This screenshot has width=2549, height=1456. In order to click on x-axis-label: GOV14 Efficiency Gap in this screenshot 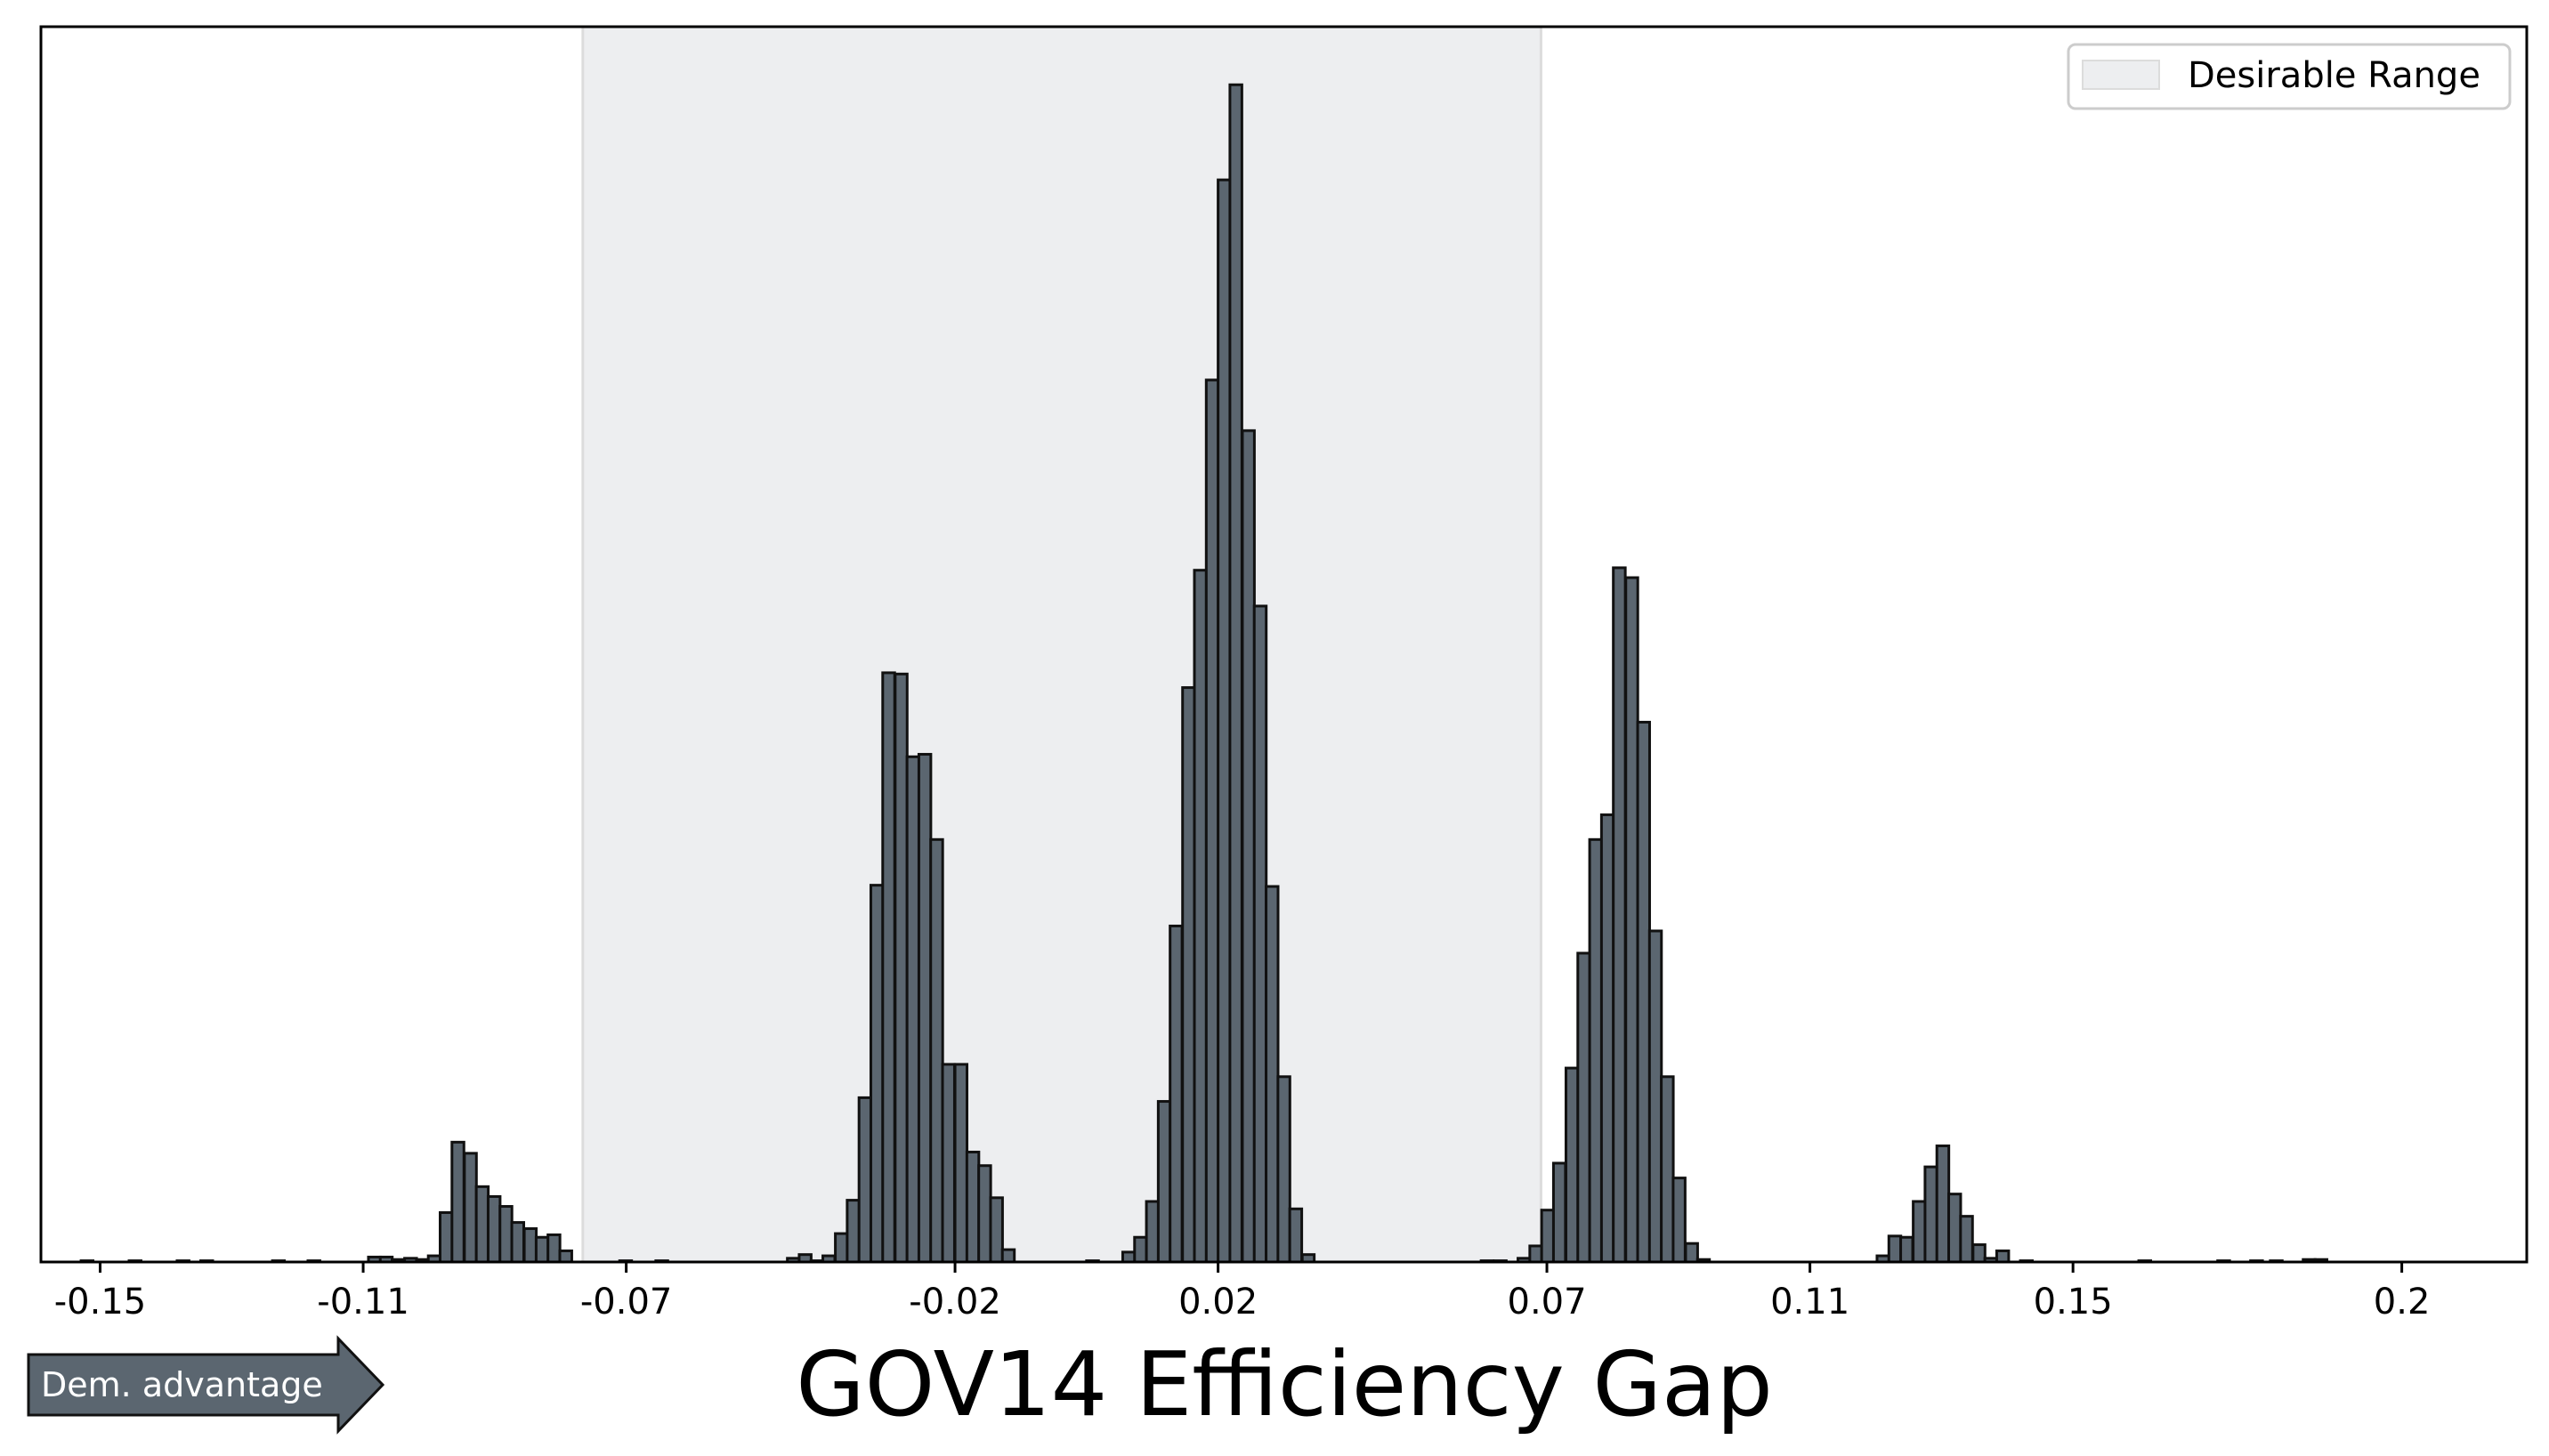, I will do `click(1284, 1384)`.